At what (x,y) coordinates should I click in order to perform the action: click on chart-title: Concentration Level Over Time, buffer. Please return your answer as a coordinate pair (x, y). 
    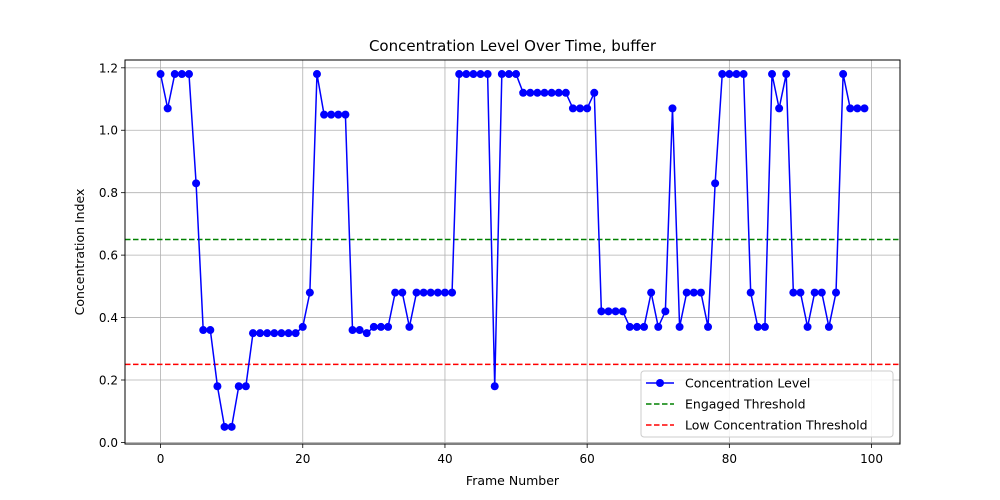
    Looking at the image, I should click on (513, 46).